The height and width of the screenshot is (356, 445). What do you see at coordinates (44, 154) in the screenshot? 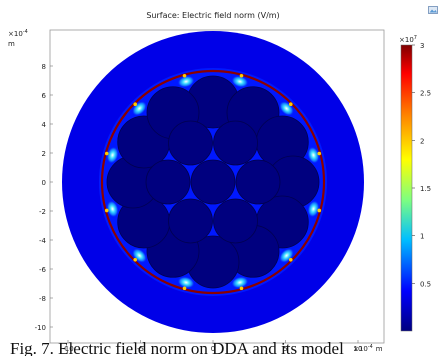
I see `y-tick-label: 2` at bounding box center [44, 154].